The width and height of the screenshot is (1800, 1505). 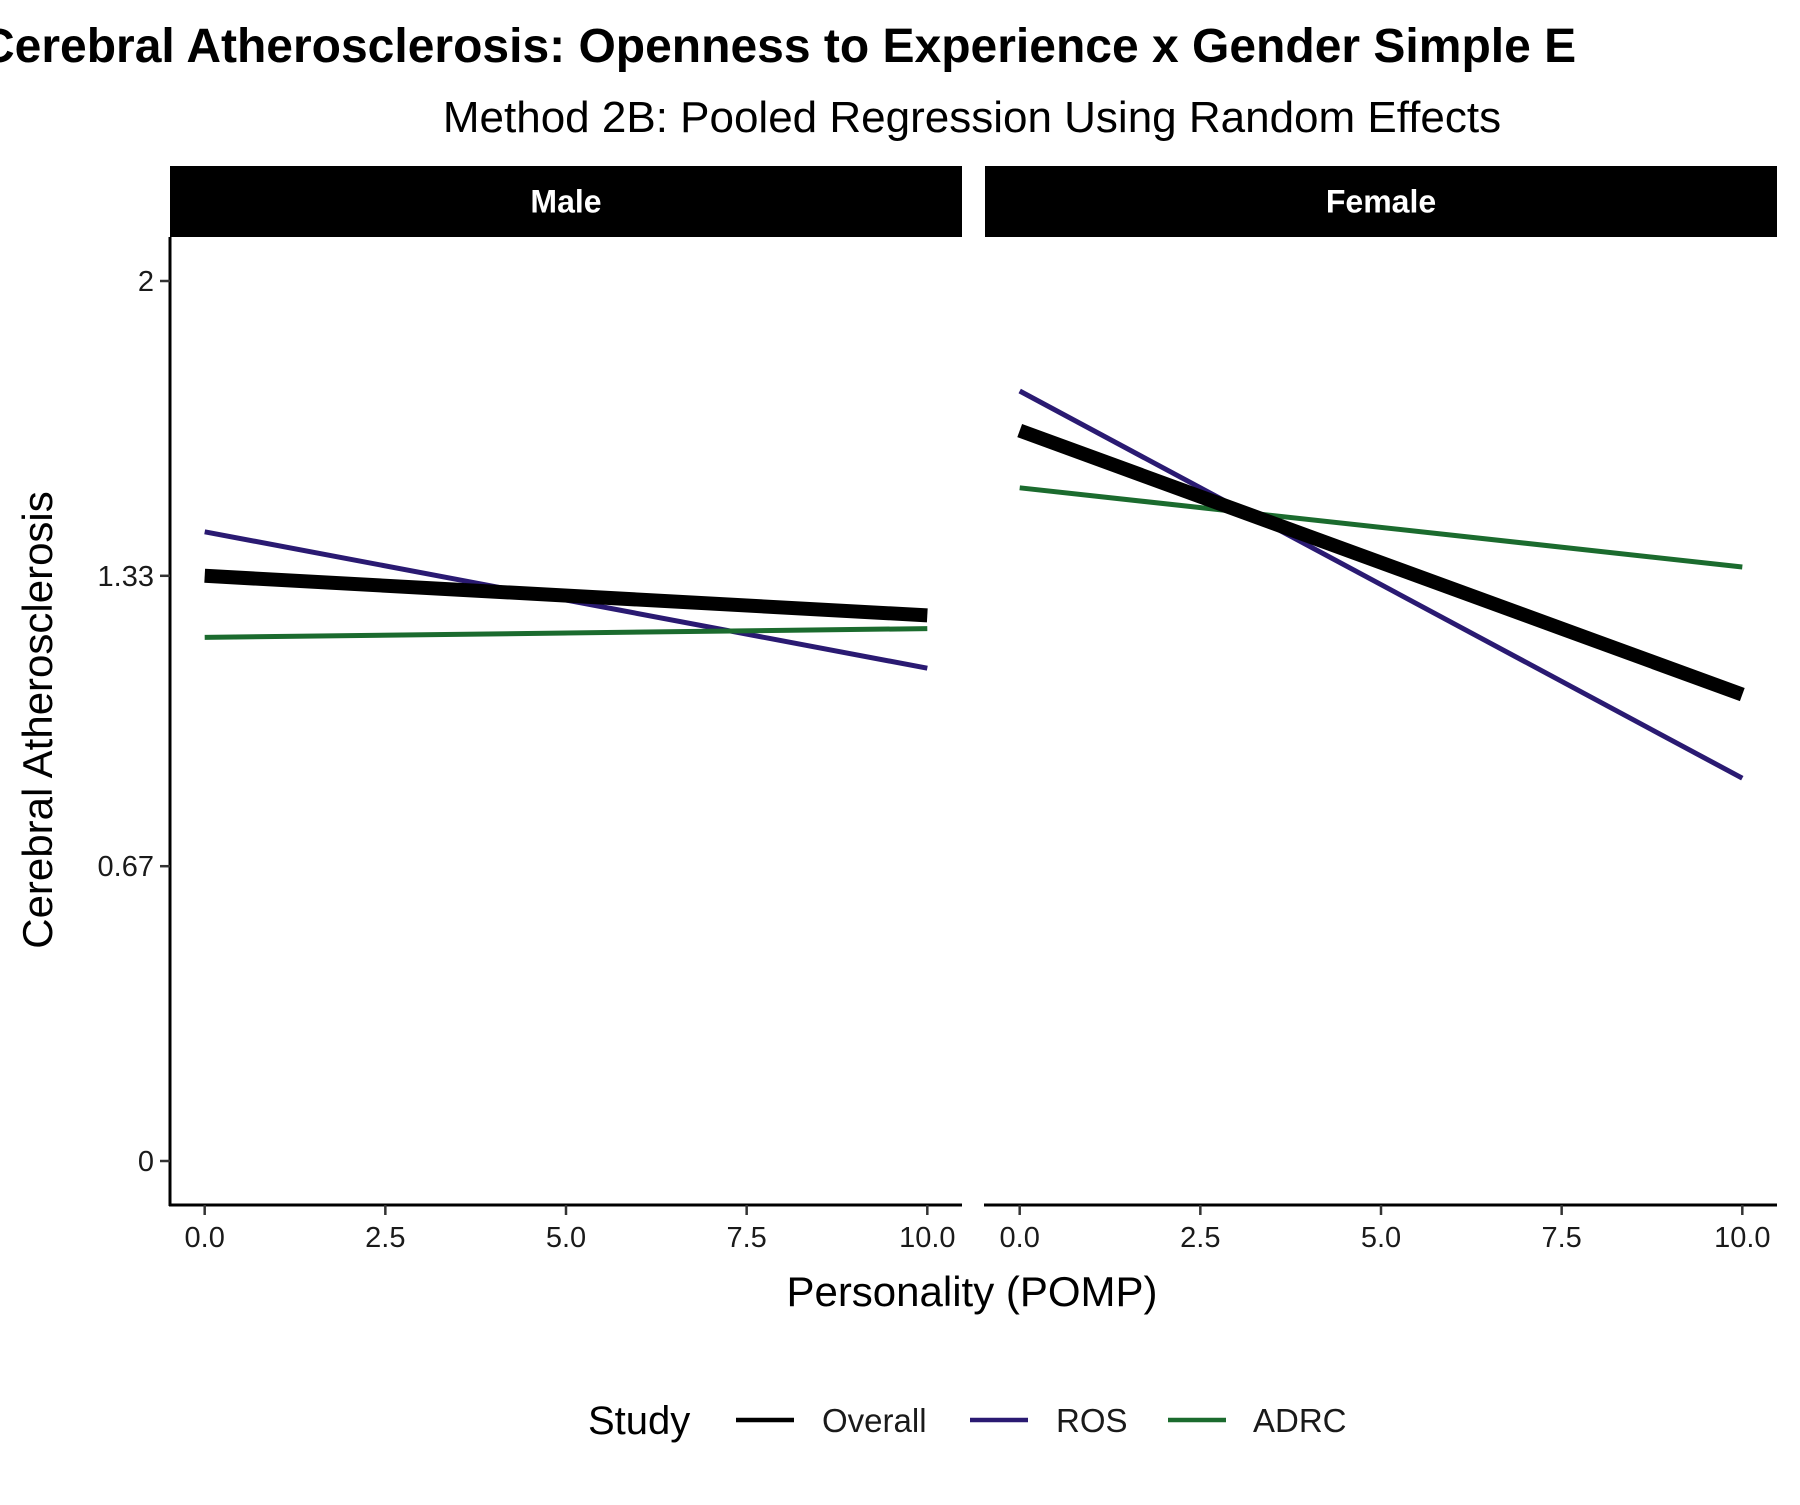 I want to click on series-line-overall-male, so click(x=566, y=595).